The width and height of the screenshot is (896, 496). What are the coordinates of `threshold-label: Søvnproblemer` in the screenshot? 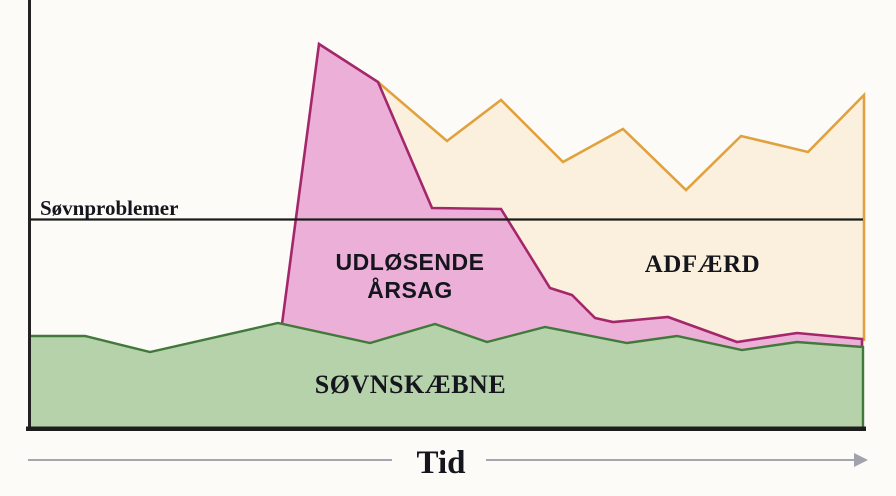 It's located at (109, 208).